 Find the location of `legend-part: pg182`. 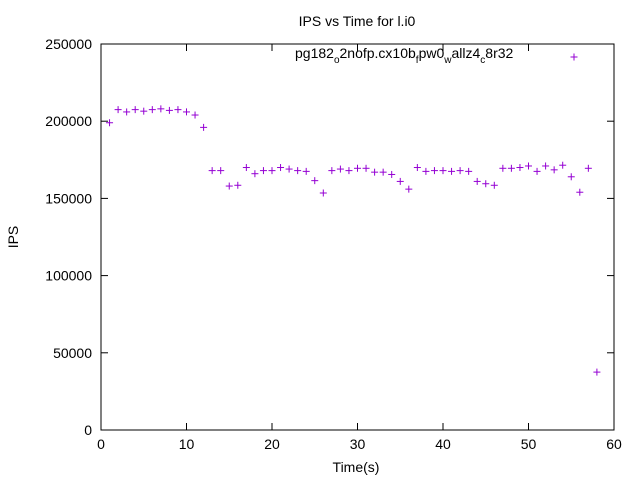

legend-part: pg182 is located at coordinates (314, 53).